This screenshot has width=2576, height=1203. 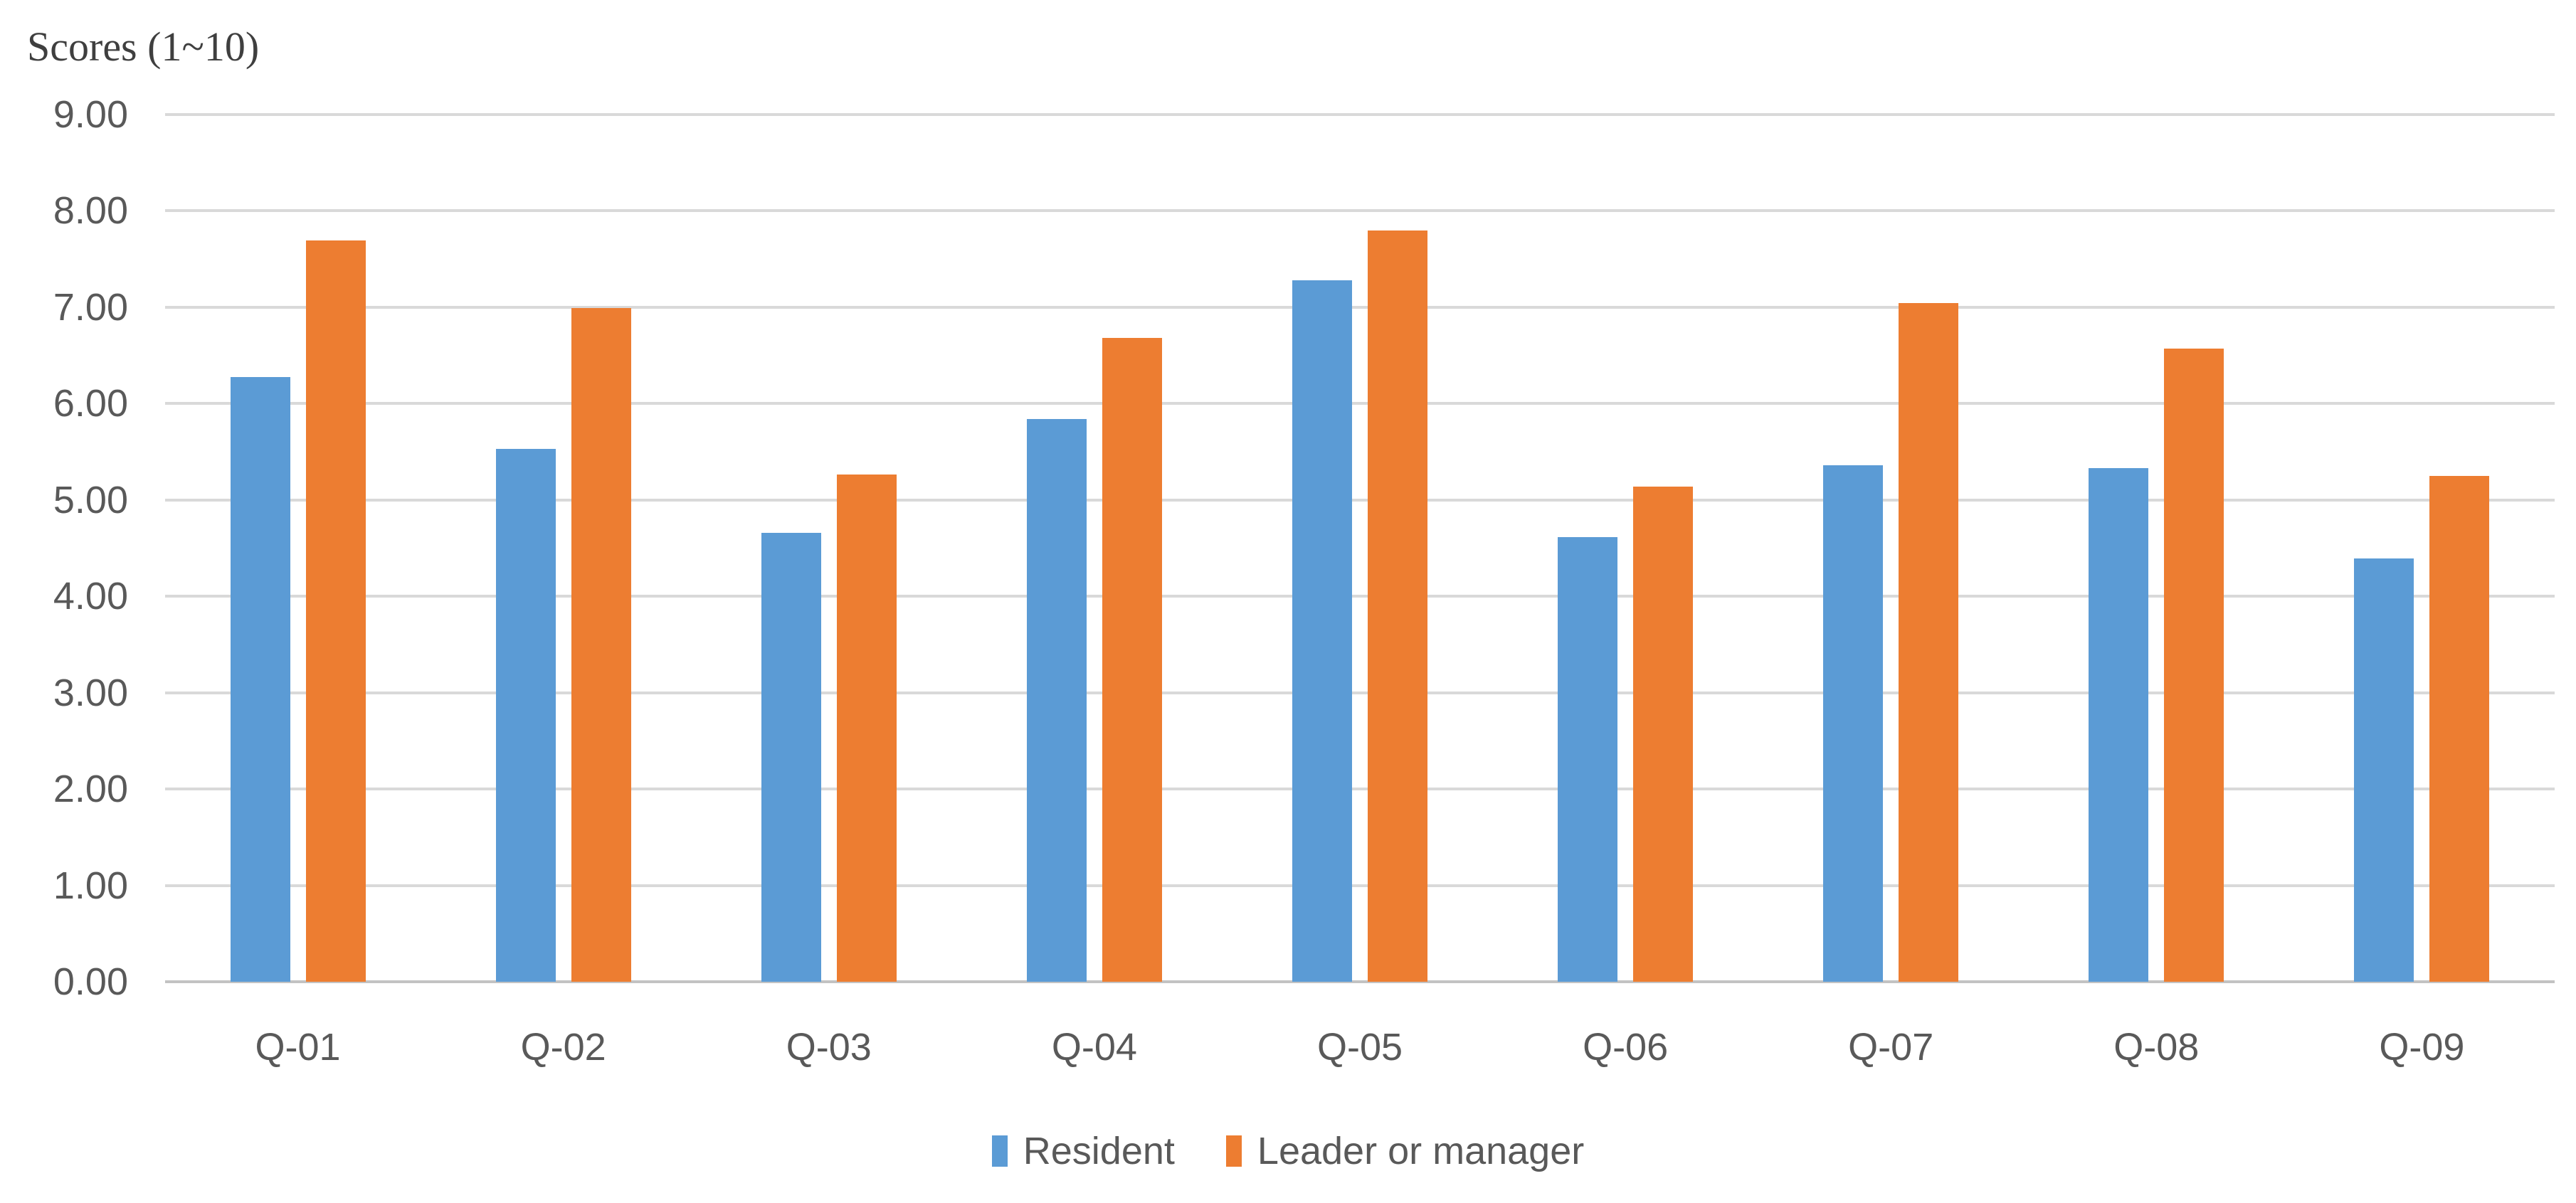 I want to click on bar-q-02-resident, so click(x=525, y=715).